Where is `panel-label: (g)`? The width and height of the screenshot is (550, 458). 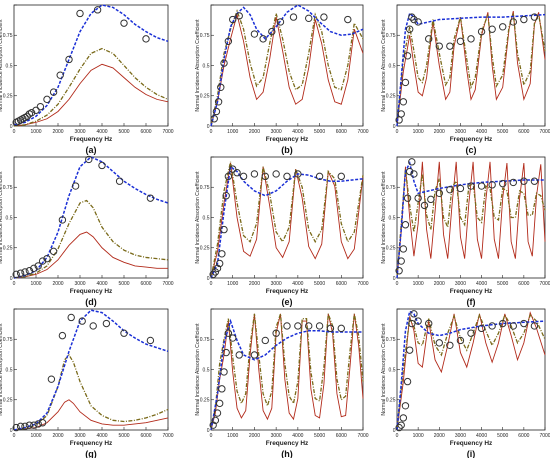 panel-label: (g) is located at coordinates (91, 453).